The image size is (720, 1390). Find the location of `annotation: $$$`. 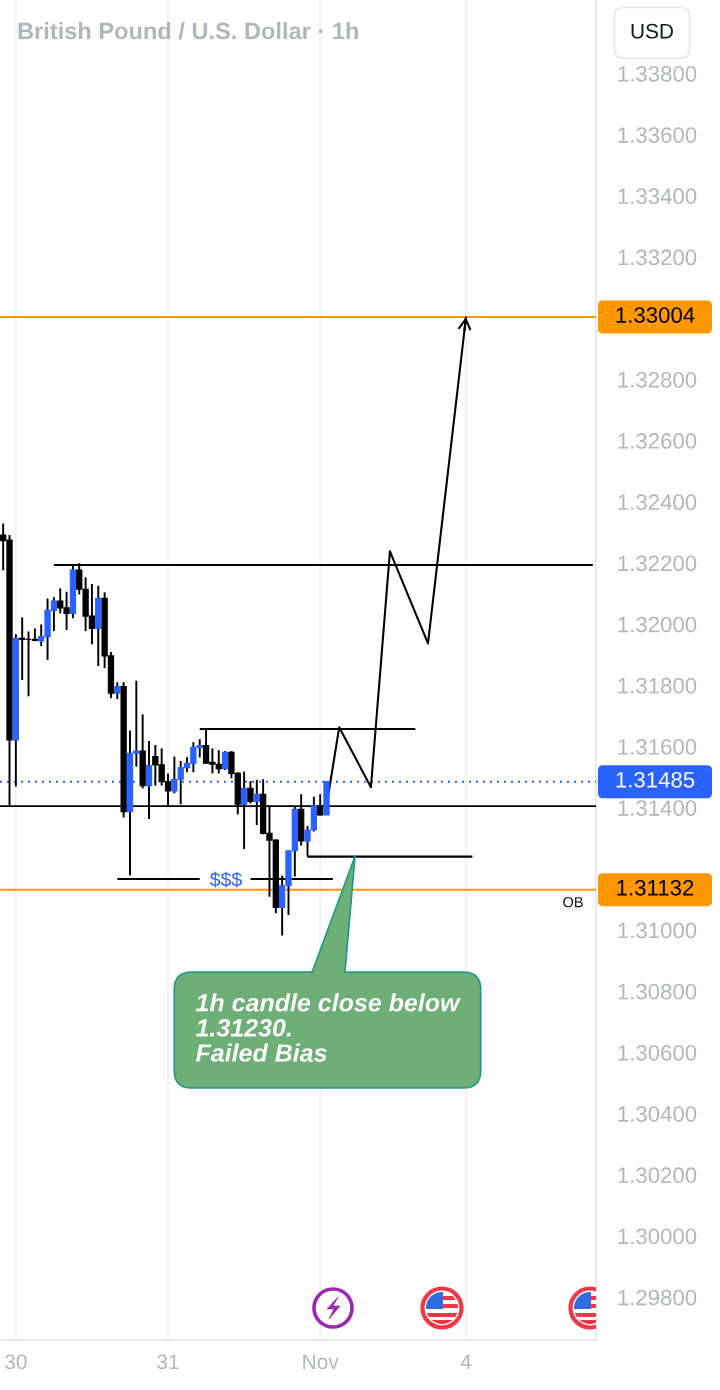

annotation: $$$ is located at coordinates (225, 879).